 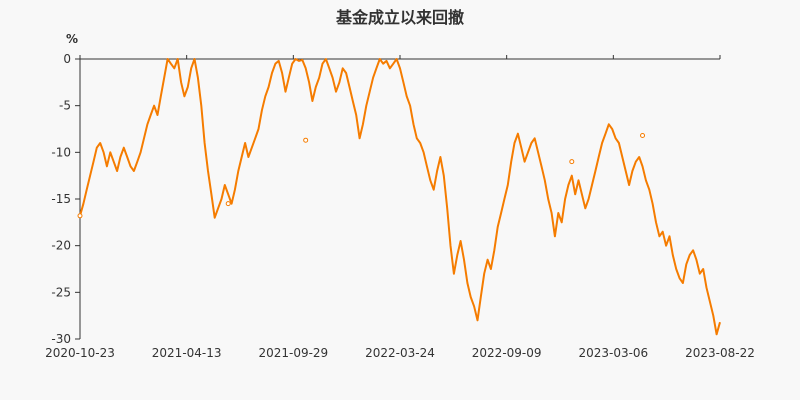 What do you see at coordinates (187, 353) in the screenshot?
I see `x-tick-label: 2021-04-13` at bounding box center [187, 353].